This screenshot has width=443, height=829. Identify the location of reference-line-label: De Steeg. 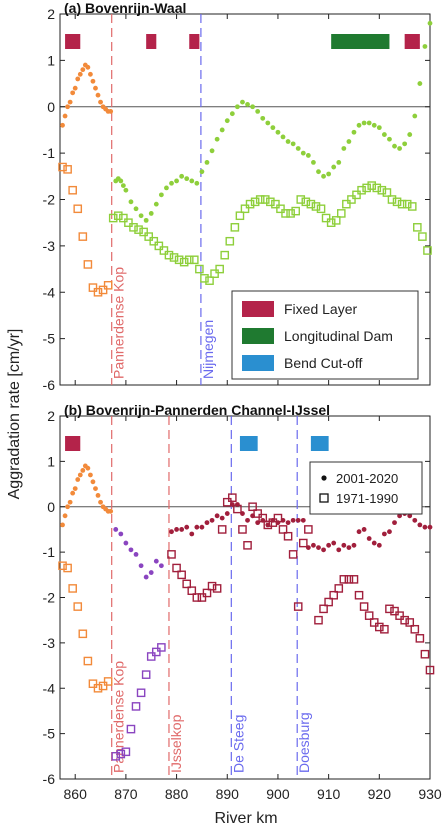
(238, 744).